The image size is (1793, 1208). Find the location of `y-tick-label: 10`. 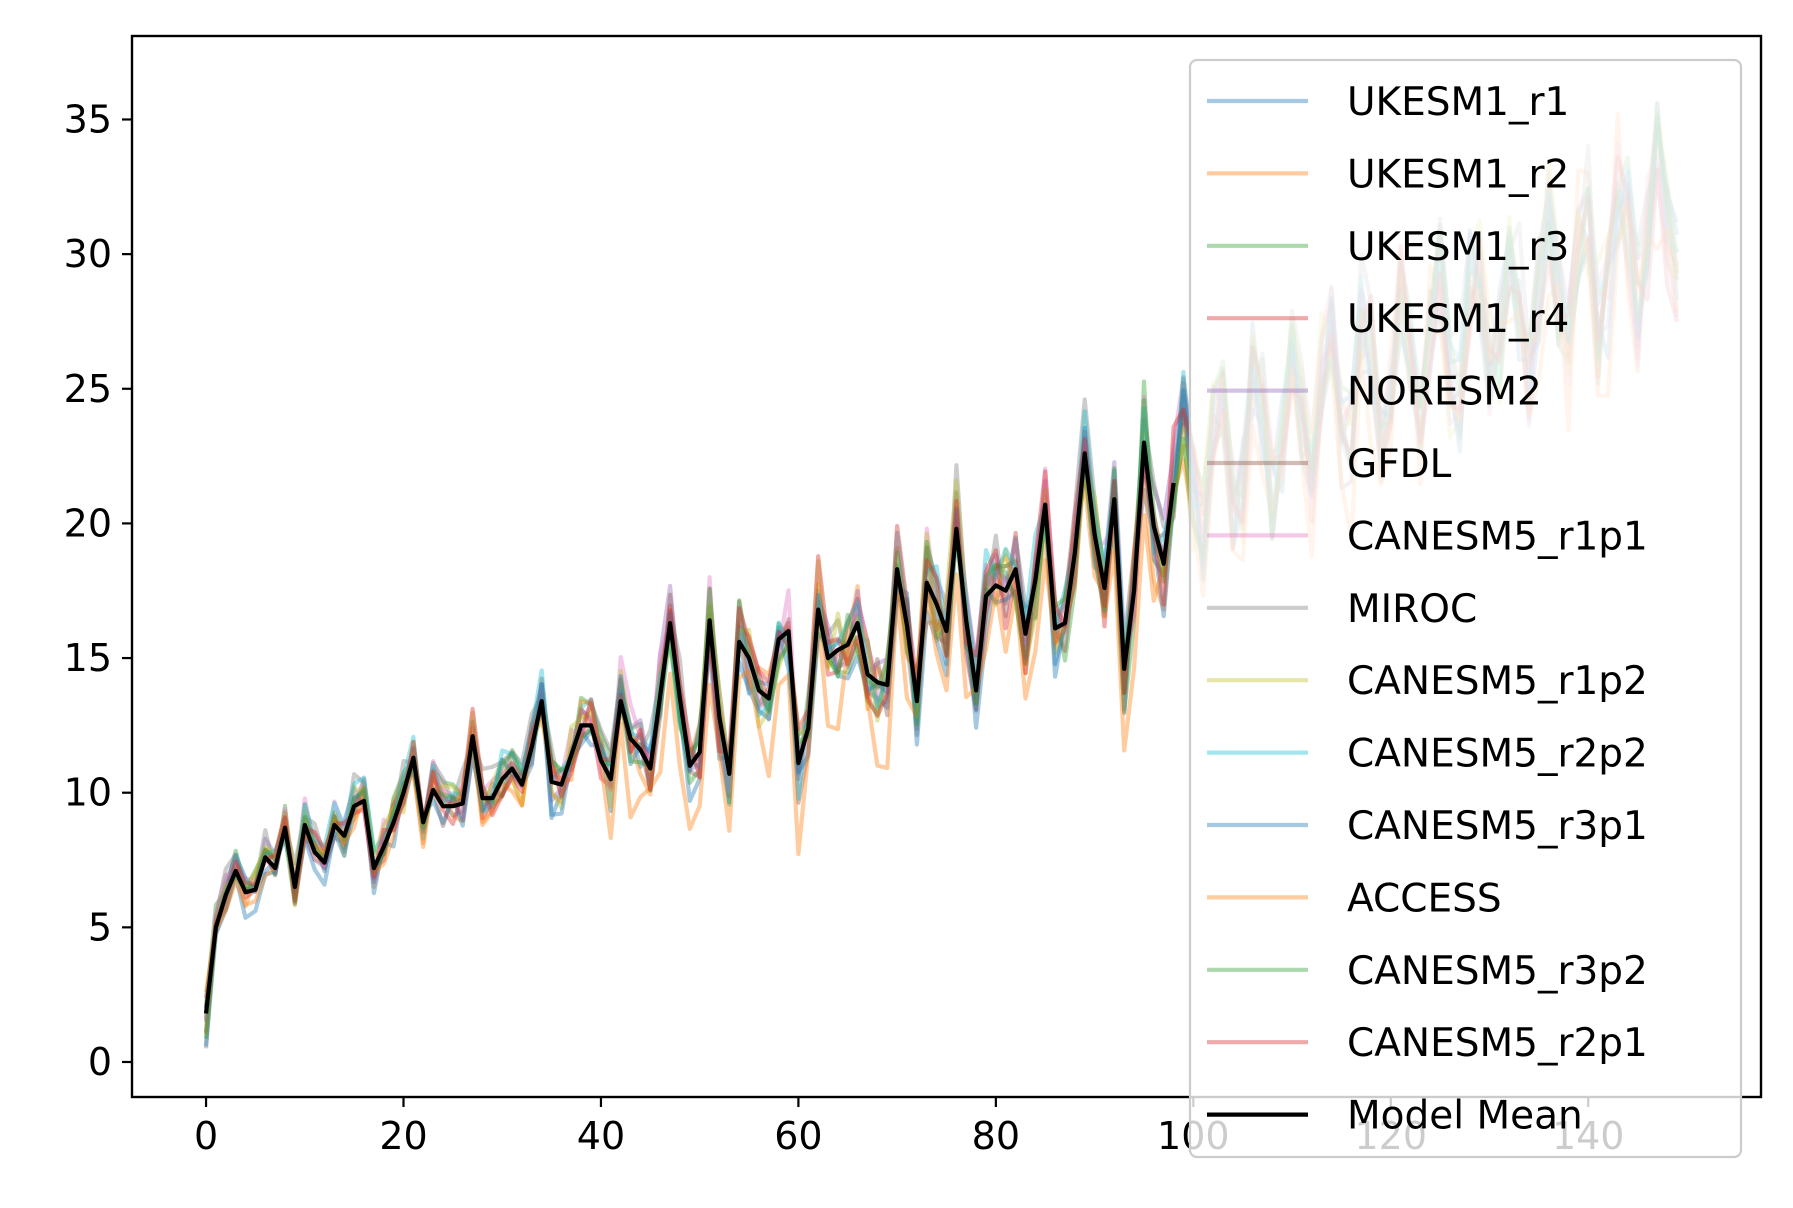

y-tick-label: 10 is located at coordinates (88, 793).